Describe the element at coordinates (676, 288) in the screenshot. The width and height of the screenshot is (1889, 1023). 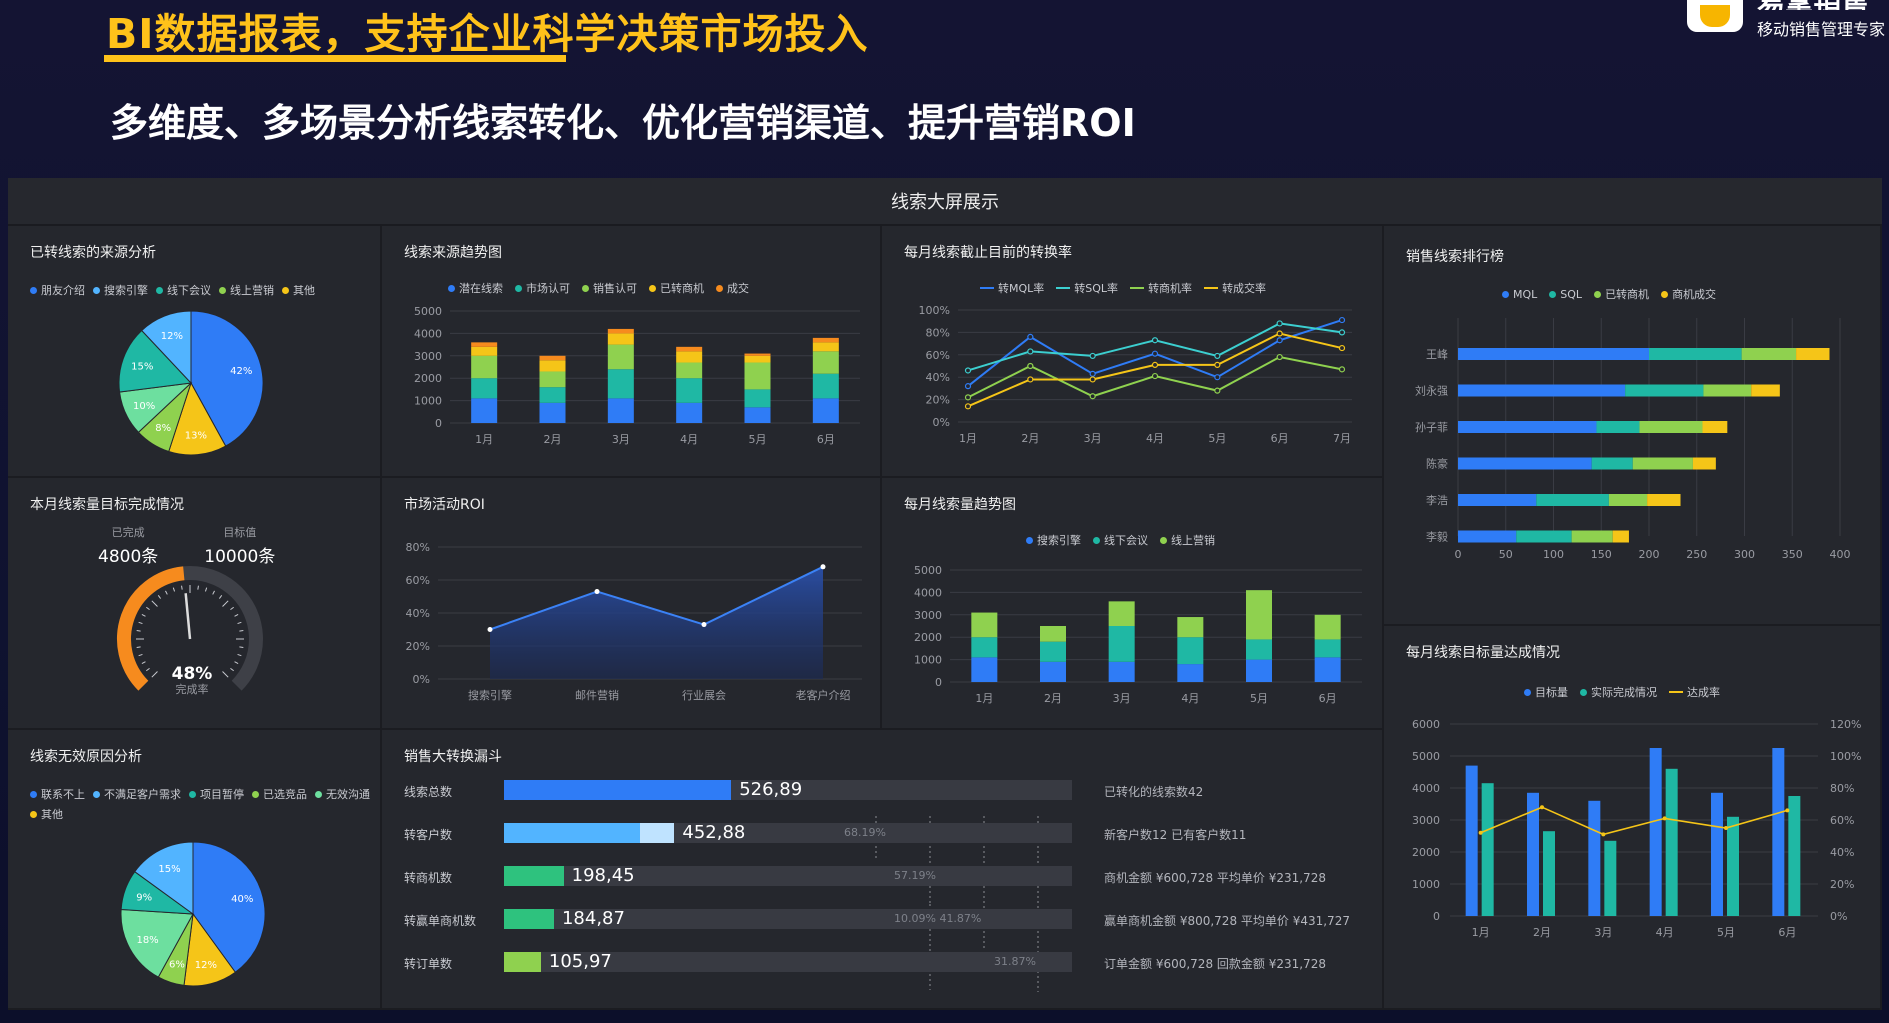
I see `legend-item: 已转商机` at that location.